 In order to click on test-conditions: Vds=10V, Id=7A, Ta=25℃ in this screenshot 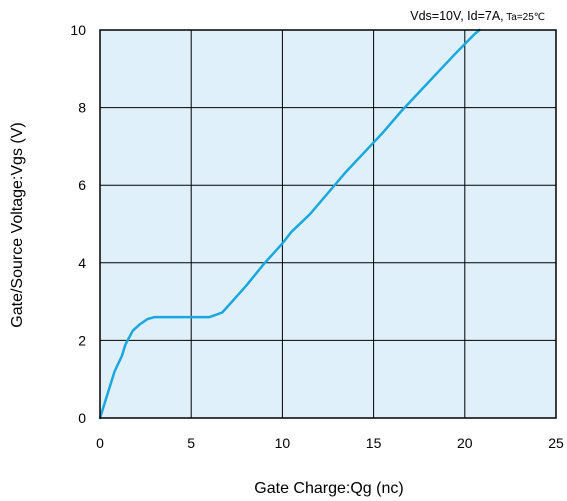, I will do `click(477, 16)`.